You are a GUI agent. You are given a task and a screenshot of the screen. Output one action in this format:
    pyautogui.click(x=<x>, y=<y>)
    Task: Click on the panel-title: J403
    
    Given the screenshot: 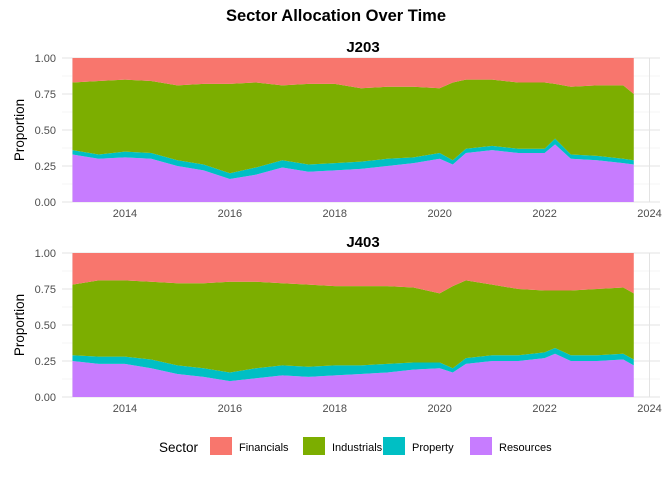 What is the action you would take?
    pyautogui.click(x=362, y=242)
    